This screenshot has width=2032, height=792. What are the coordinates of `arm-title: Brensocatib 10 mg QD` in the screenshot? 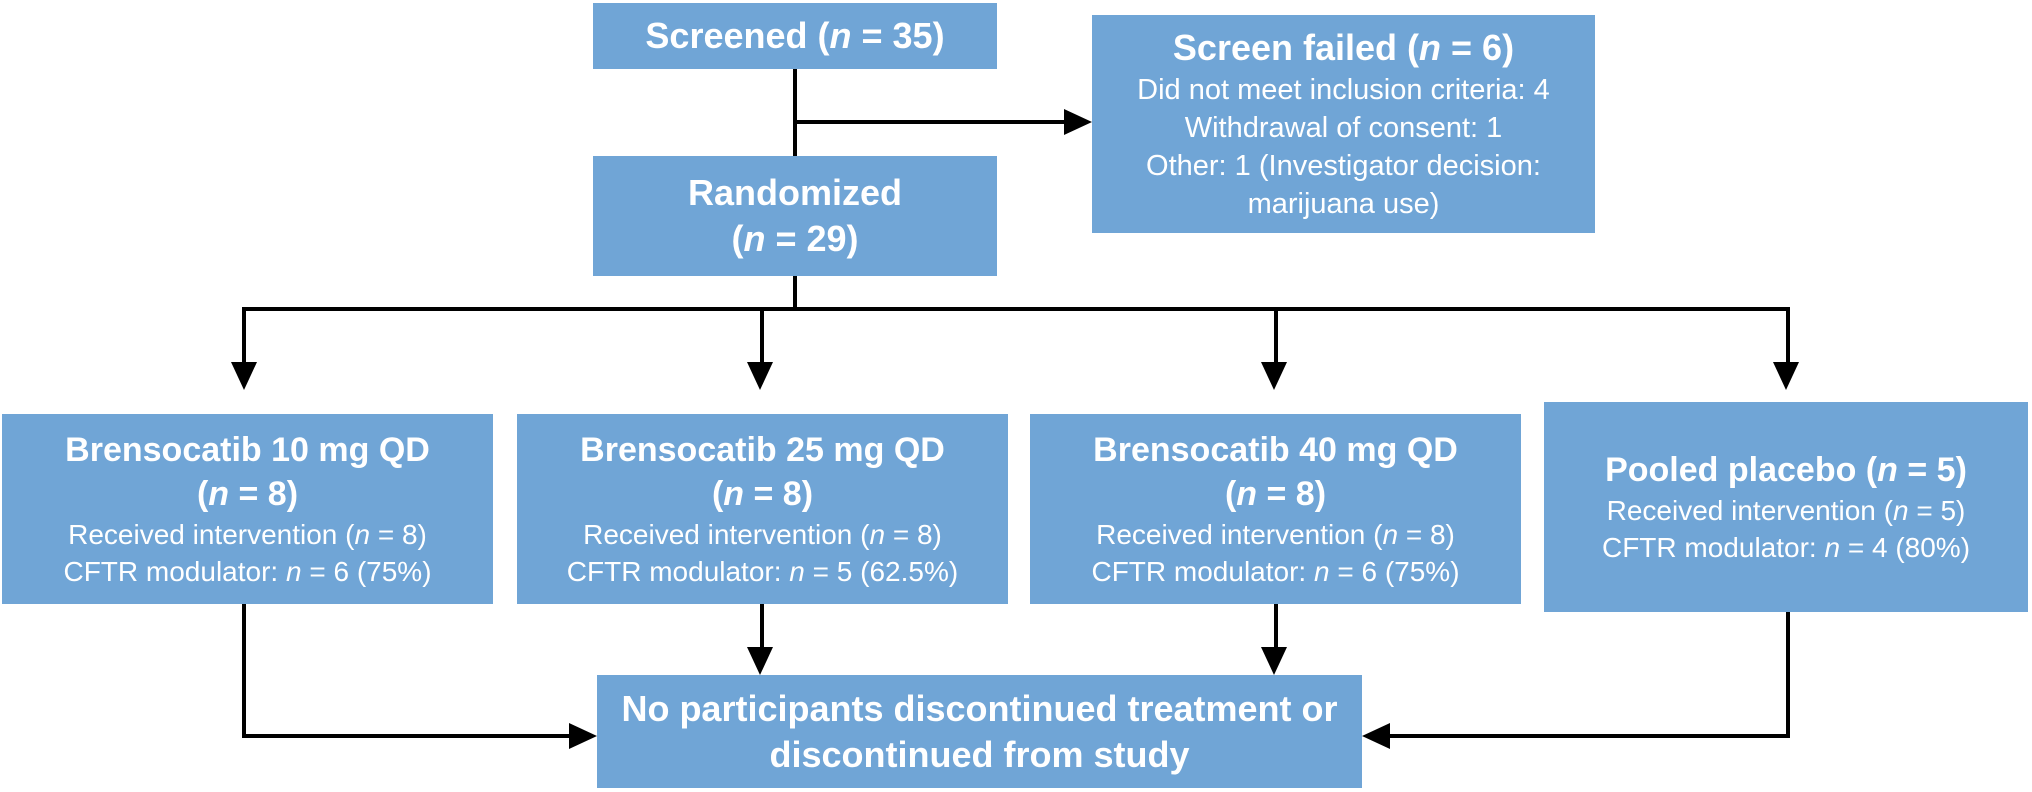 It's located at (247, 450).